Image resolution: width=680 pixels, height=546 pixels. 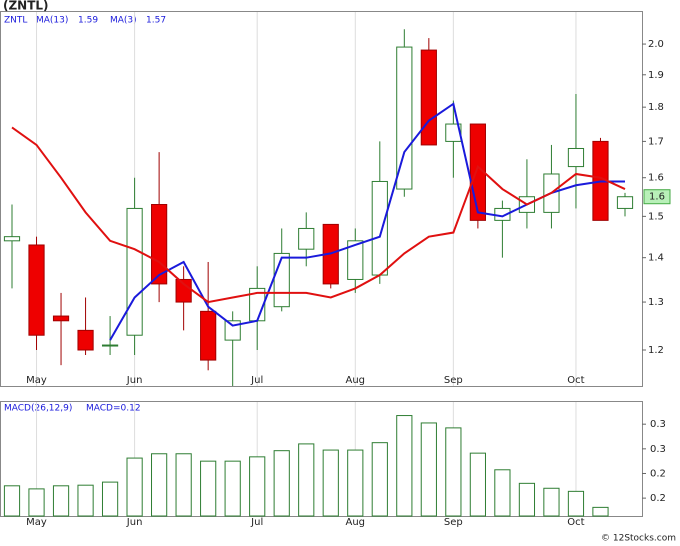 I want to click on price-tag, so click(x=657, y=197).